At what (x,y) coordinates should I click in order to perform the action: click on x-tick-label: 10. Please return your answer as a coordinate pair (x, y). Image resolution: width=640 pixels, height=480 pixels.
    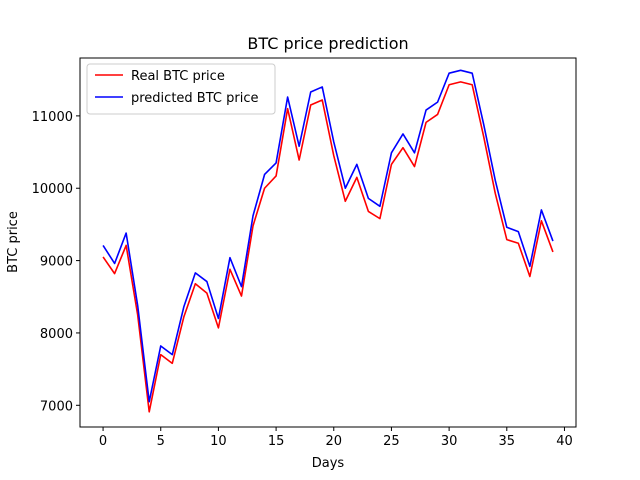
    Looking at the image, I should click on (218, 441).